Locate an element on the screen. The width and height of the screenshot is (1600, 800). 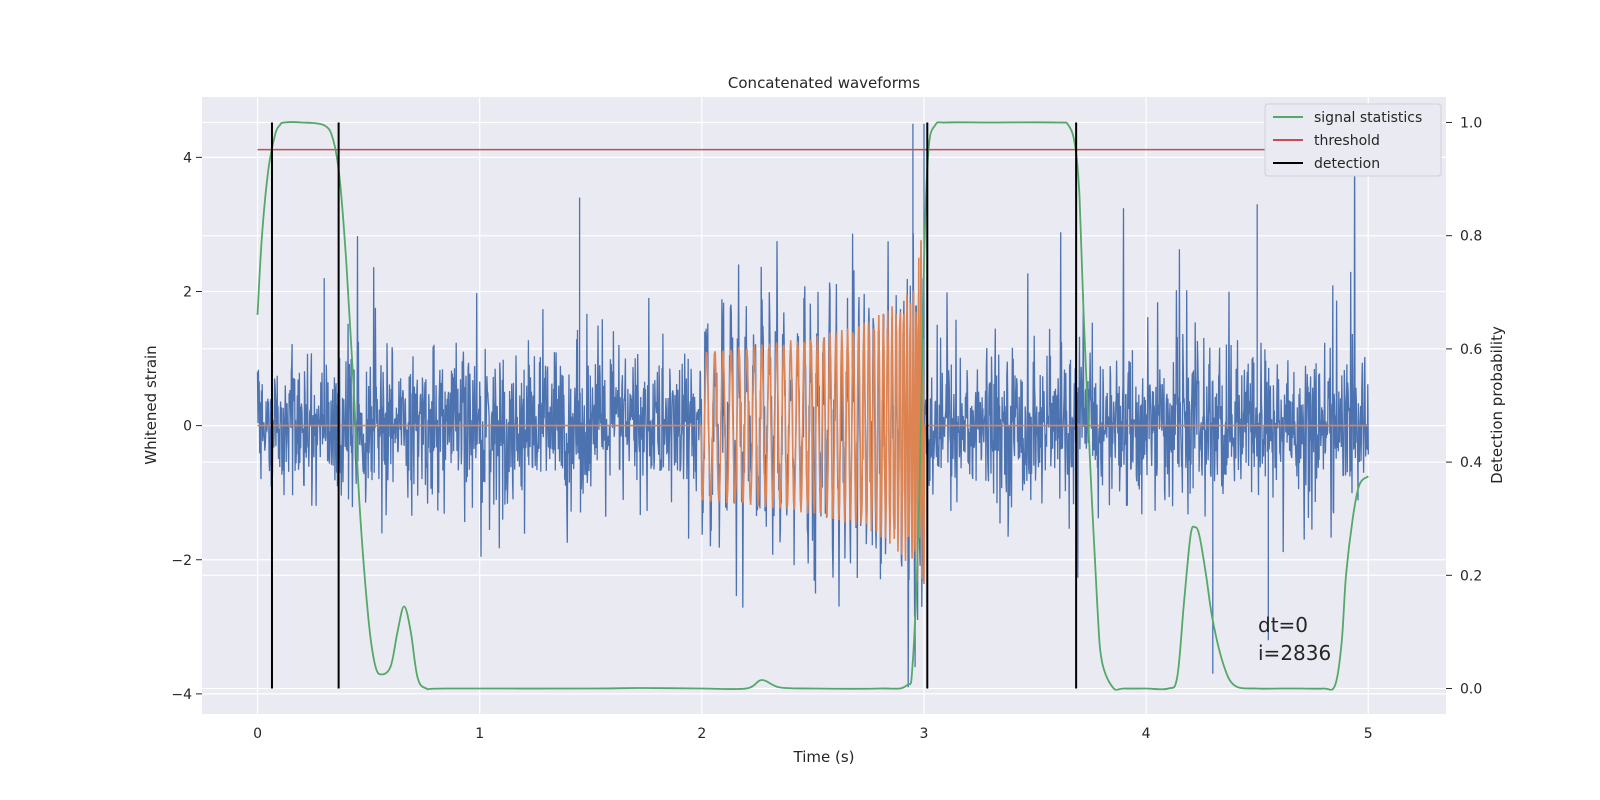
x-tick-label: 1 is located at coordinates (479, 734).